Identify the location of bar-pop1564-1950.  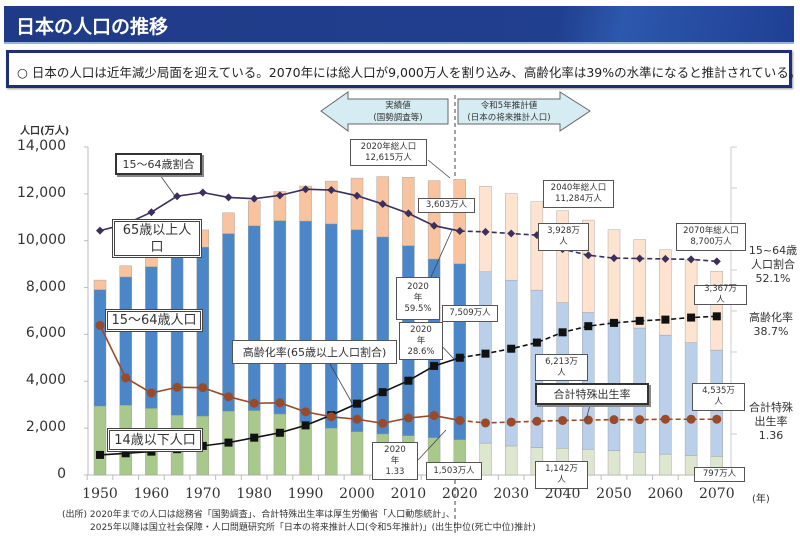
(100, 348).